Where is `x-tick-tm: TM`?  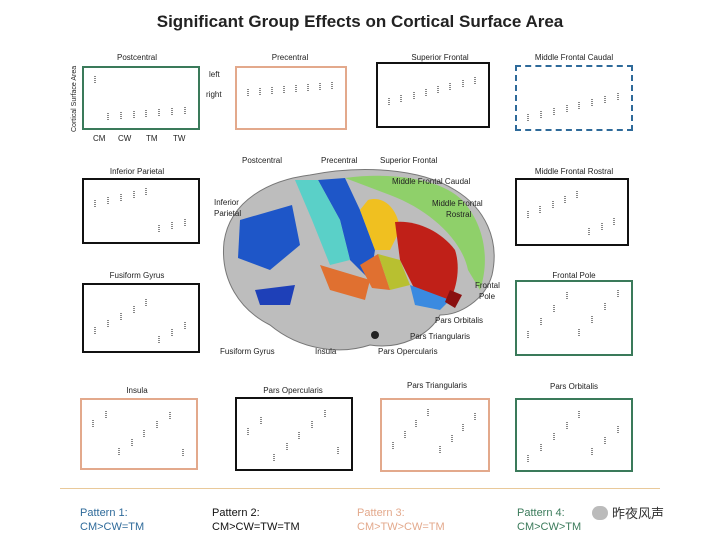 x-tick-tm: TM is located at coordinates (152, 138).